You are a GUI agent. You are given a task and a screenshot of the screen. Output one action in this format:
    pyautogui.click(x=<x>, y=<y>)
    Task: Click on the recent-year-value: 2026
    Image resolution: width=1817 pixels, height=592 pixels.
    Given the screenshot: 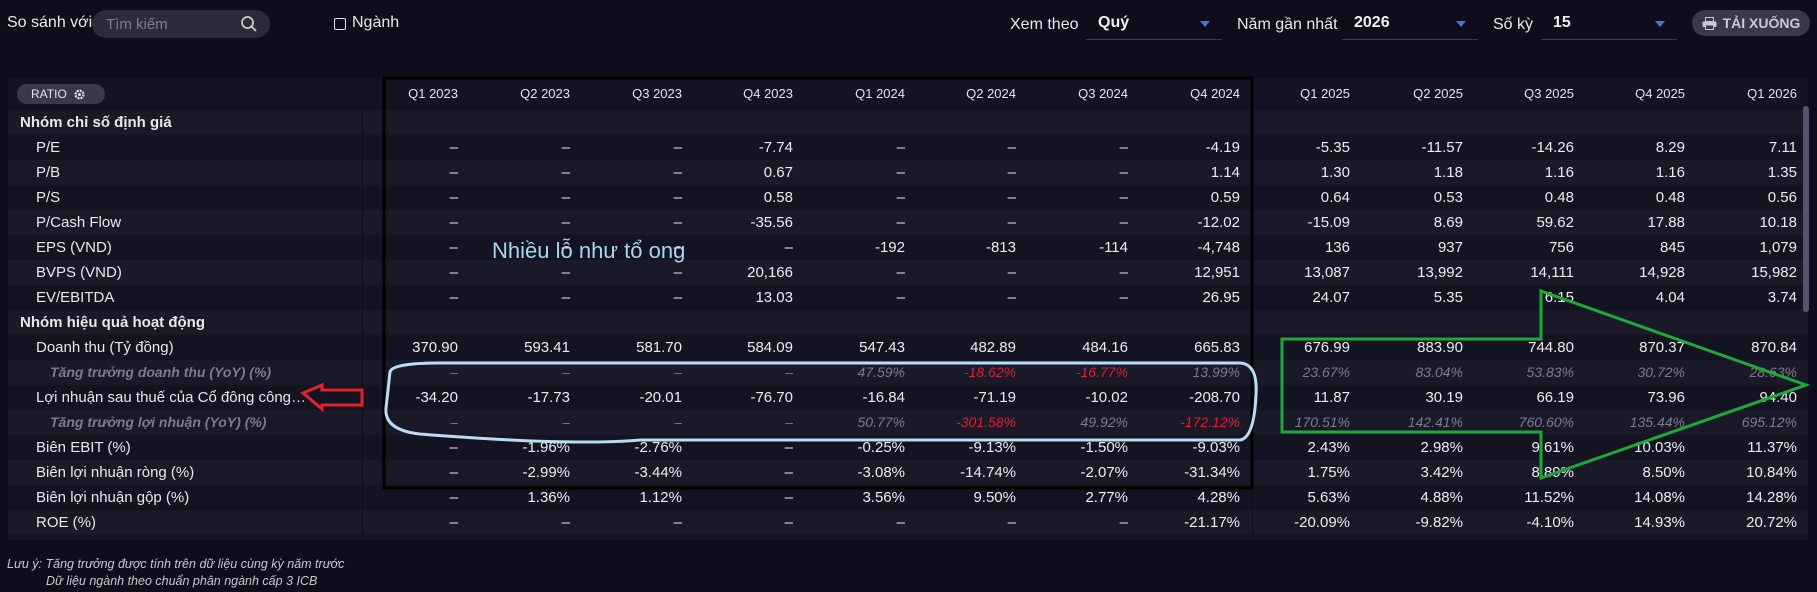 What is the action you would take?
    pyautogui.click(x=1372, y=22)
    